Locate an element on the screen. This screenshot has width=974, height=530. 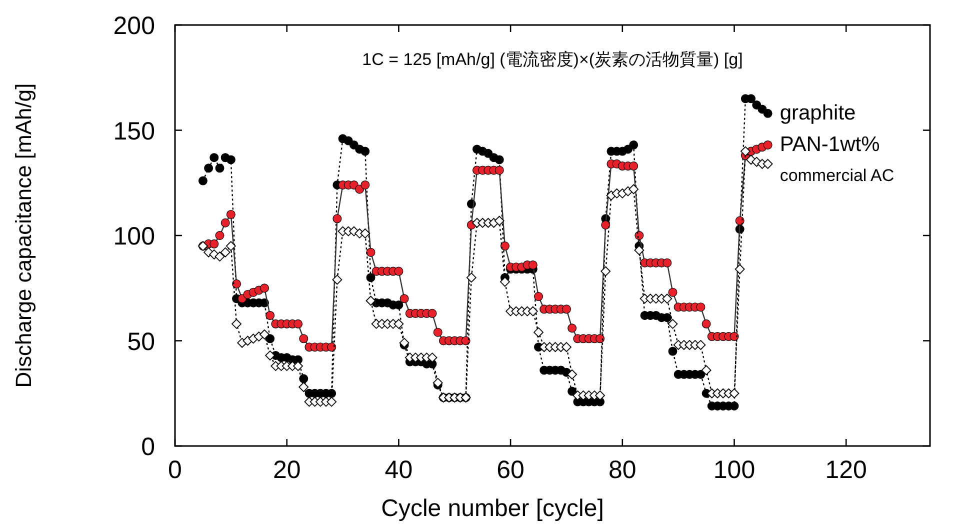
y-tick-label: 50 is located at coordinates (141, 342).